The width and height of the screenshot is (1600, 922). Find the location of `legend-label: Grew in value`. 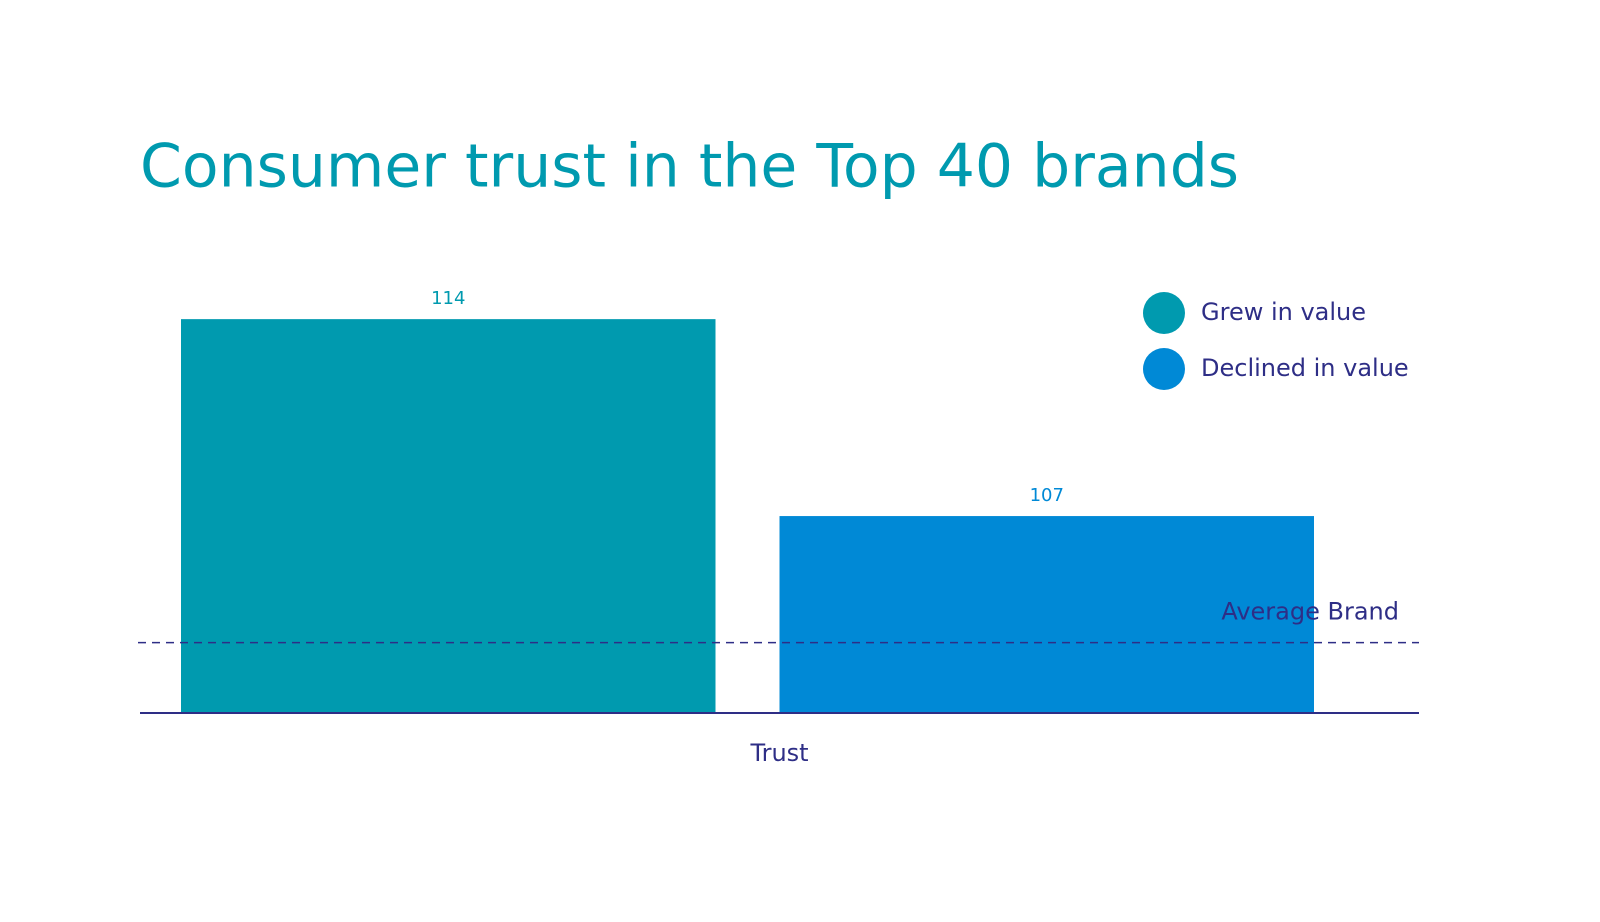

legend-label: Grew in value is located at coordinates (1283, 312).